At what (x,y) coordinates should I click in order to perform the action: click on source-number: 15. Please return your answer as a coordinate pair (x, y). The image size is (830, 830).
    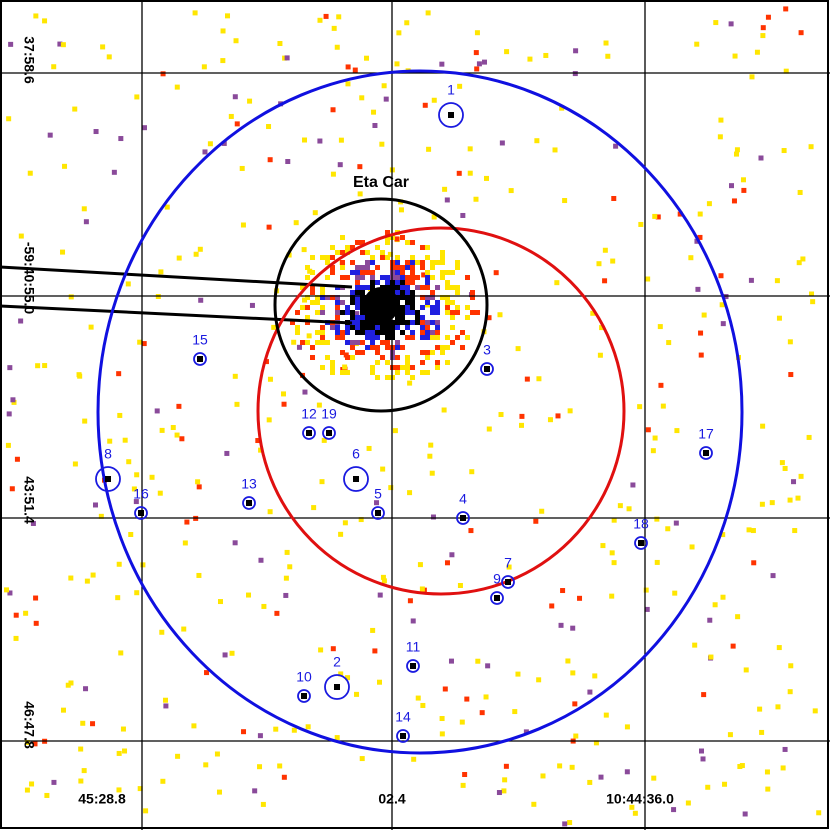
    Looking at the image, I should click on (200, 340).